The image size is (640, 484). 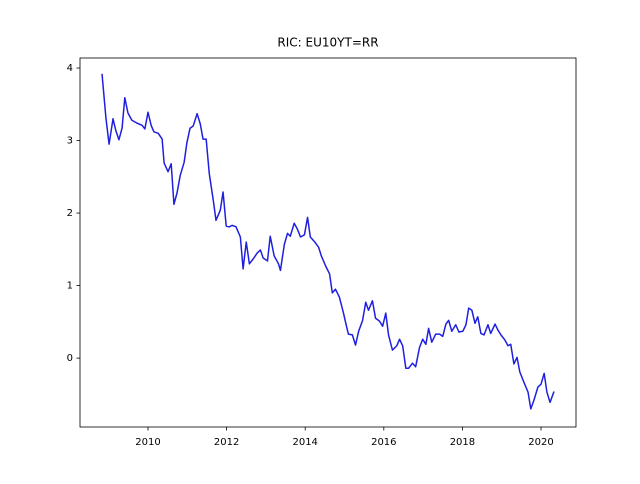 I want to click on y-tick-label: 4, so click(x=70, y=68).